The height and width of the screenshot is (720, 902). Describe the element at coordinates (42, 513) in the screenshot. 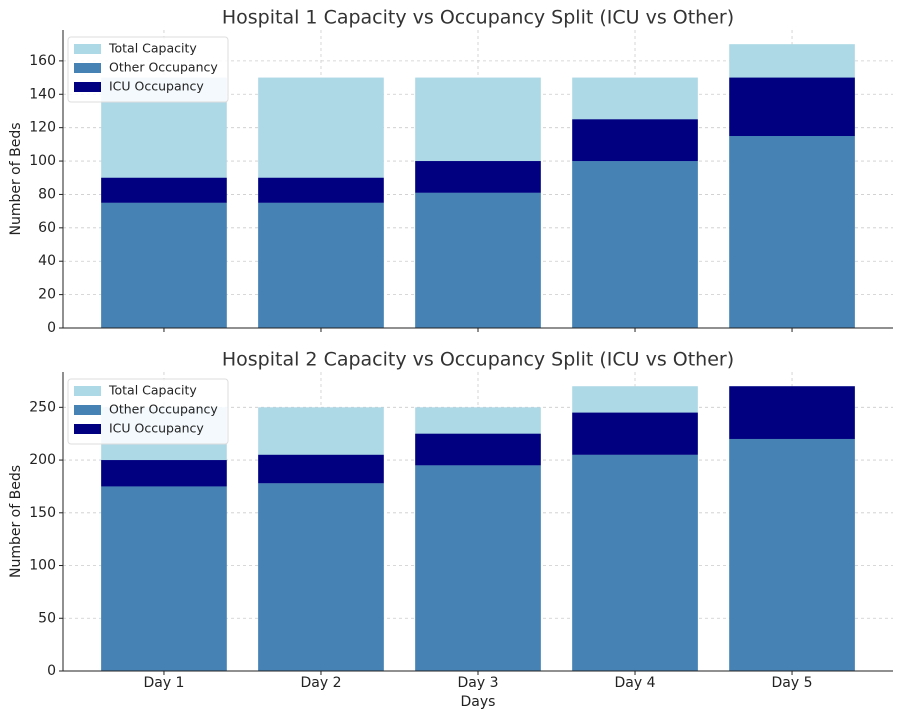

I see `y-tick-label: 150` at that location.